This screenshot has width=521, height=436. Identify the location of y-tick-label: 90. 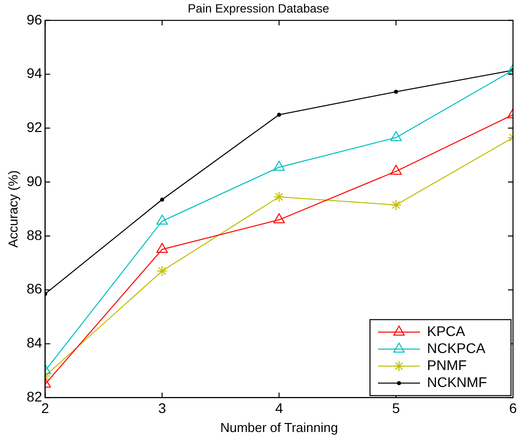
(34, 180).